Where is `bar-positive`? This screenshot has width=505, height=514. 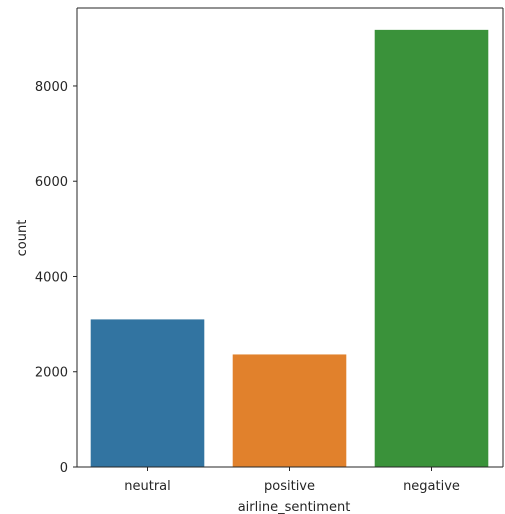 bar-positive is located at coordinates (289, 410).